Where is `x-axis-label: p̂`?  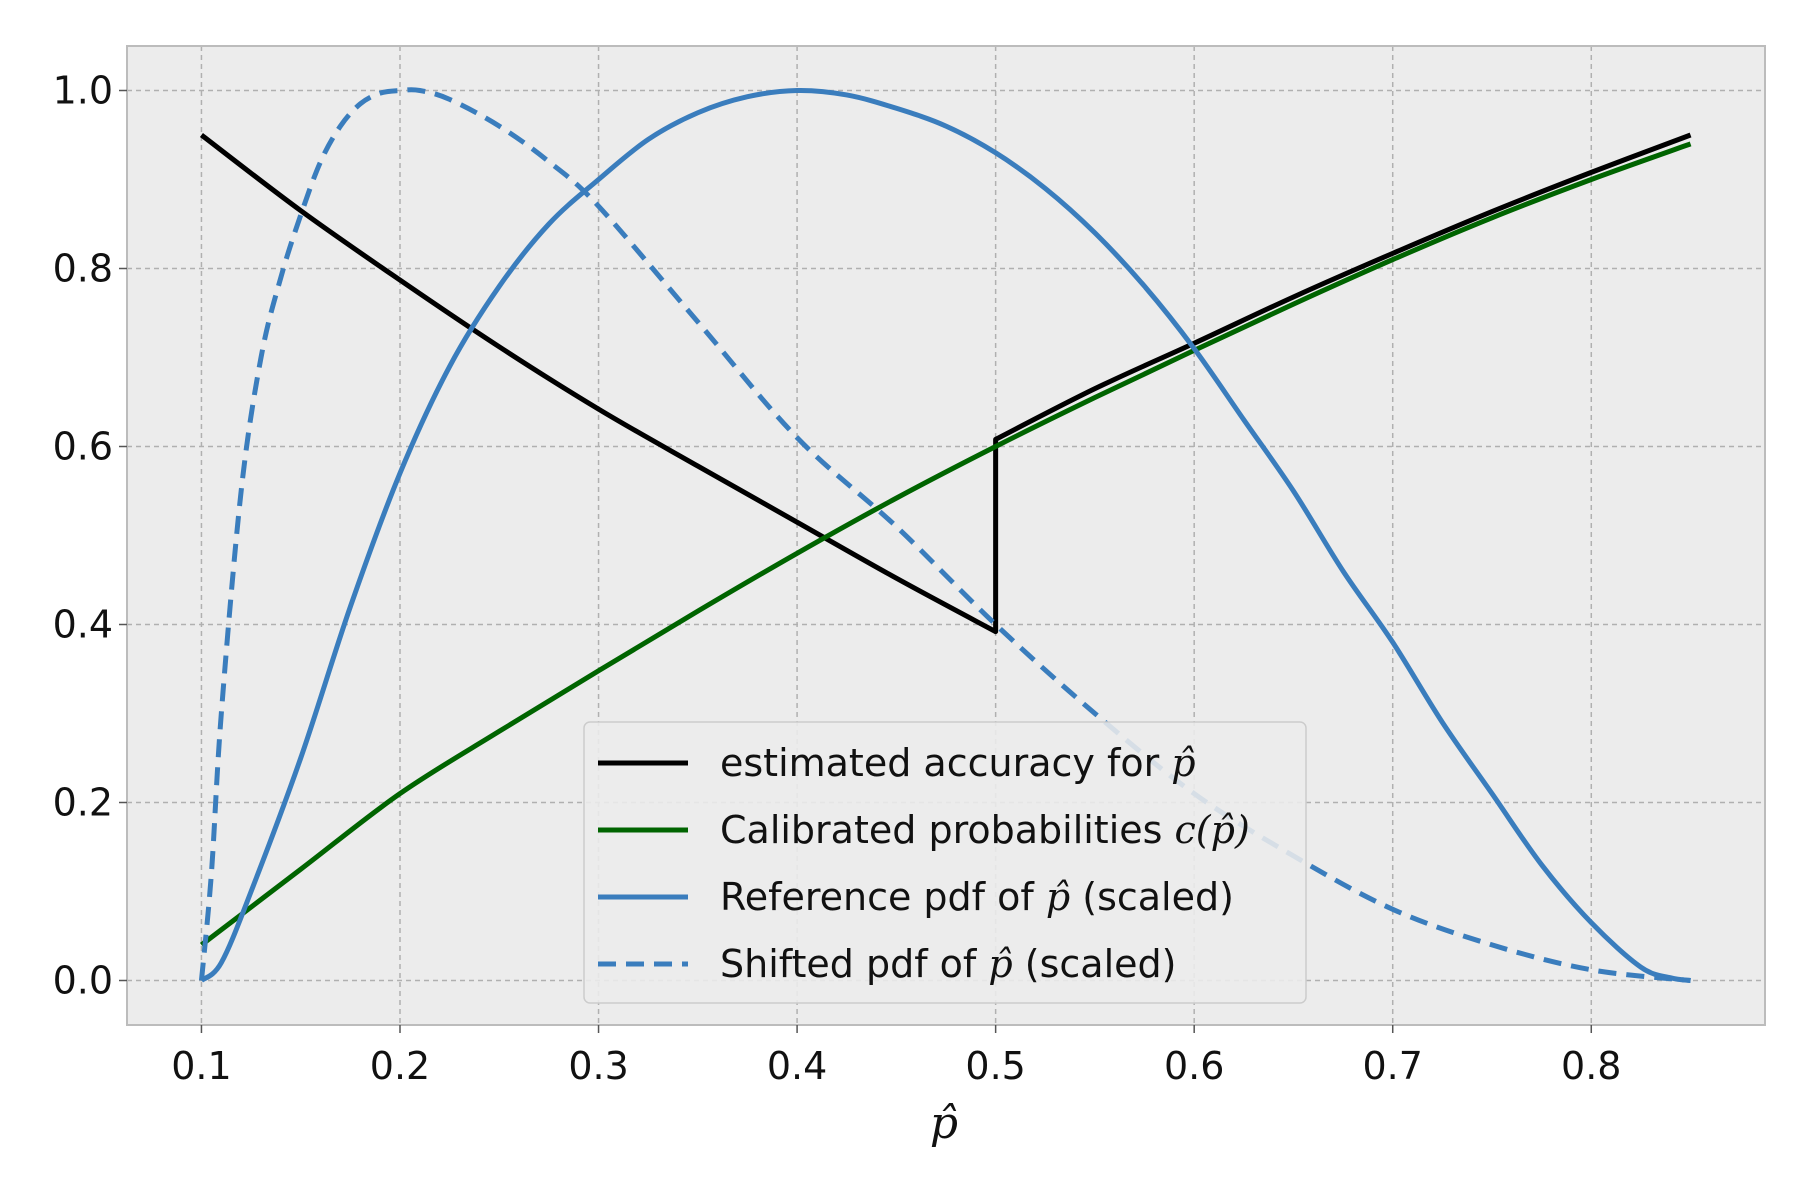
x-axis-label: p̂ is located at coordinates (944, 1123).